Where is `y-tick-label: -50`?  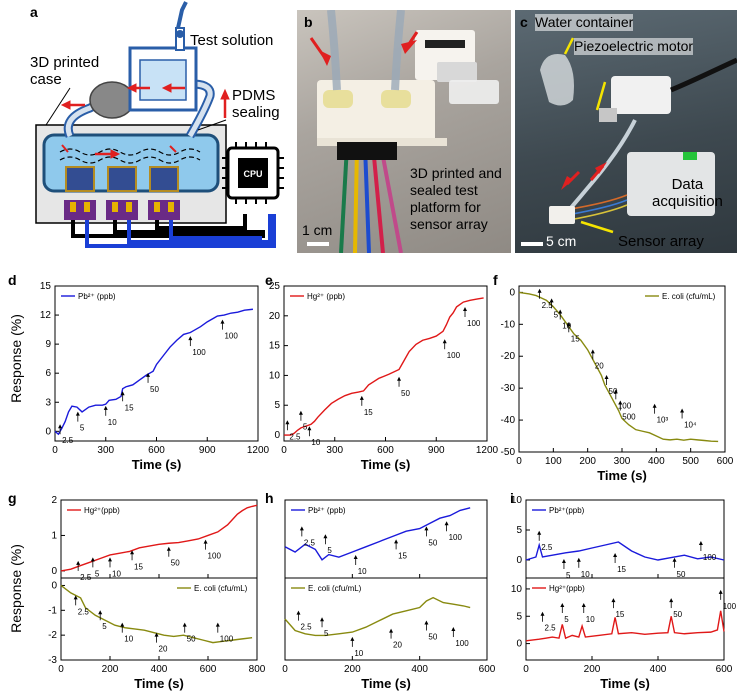 y-tick-label: -50 is located at coordinates (508, 452).